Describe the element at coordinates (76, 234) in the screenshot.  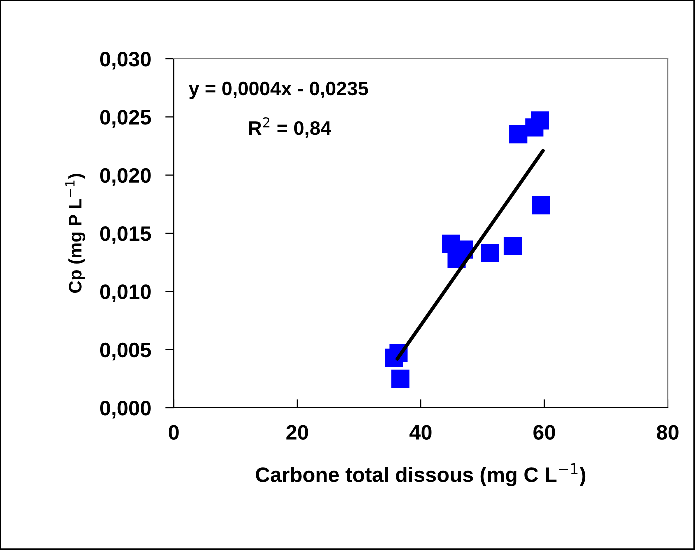
I see `y-axis-title: Cp (mg P L$^{−1}$)` at that location.